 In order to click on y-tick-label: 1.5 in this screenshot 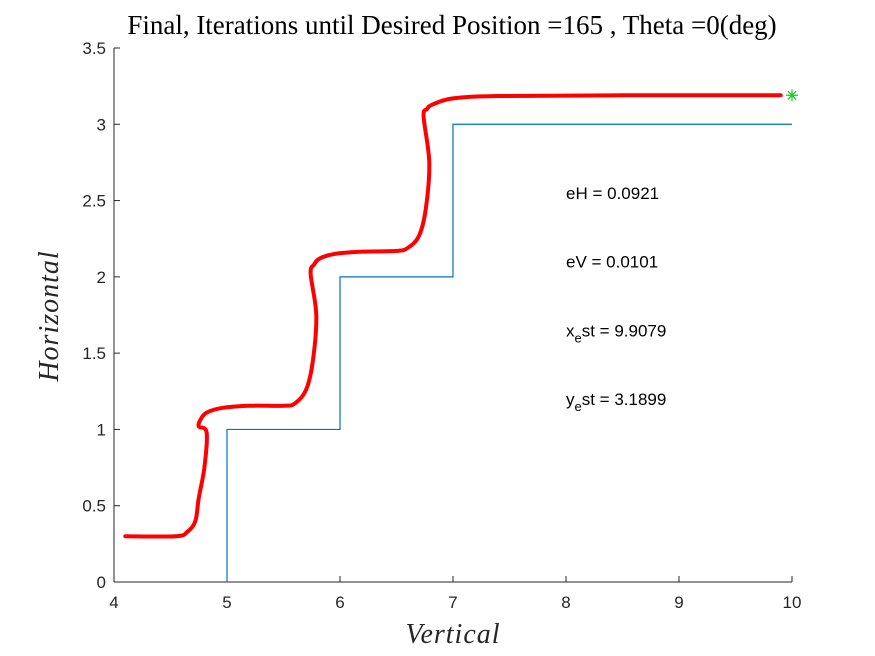, I will do `click(94, 353)`.